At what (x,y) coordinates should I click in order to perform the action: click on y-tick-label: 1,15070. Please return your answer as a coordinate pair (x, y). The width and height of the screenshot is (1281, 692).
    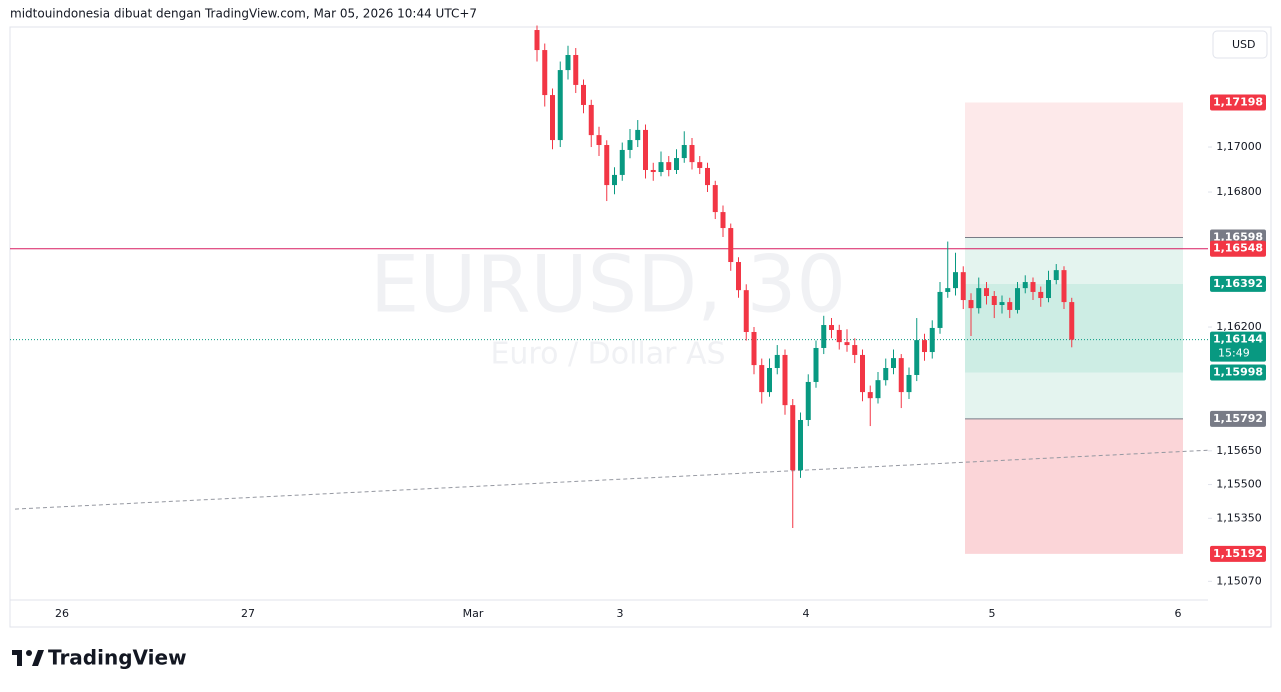
    Looking at the image, I should click on (1239, 580).